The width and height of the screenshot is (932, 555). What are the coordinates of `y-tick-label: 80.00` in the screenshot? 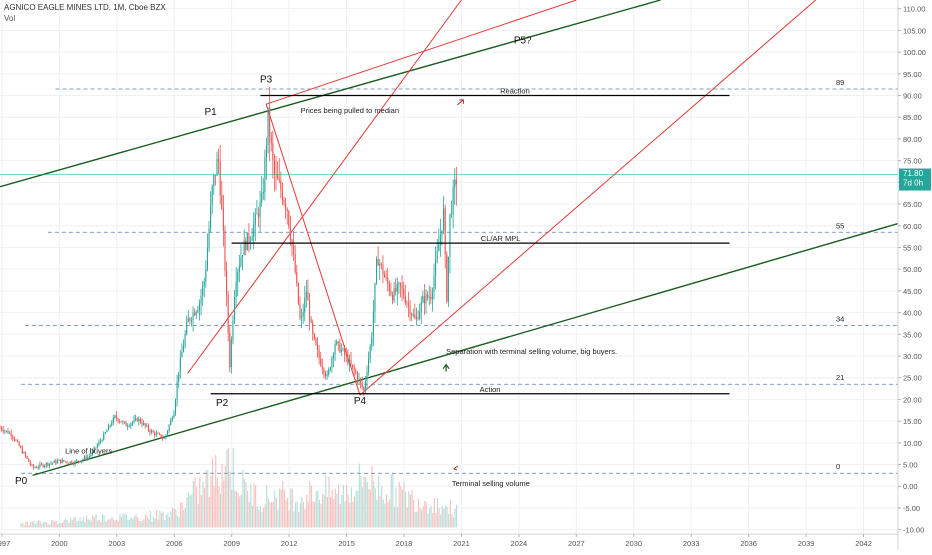 It's located at (912, 139).